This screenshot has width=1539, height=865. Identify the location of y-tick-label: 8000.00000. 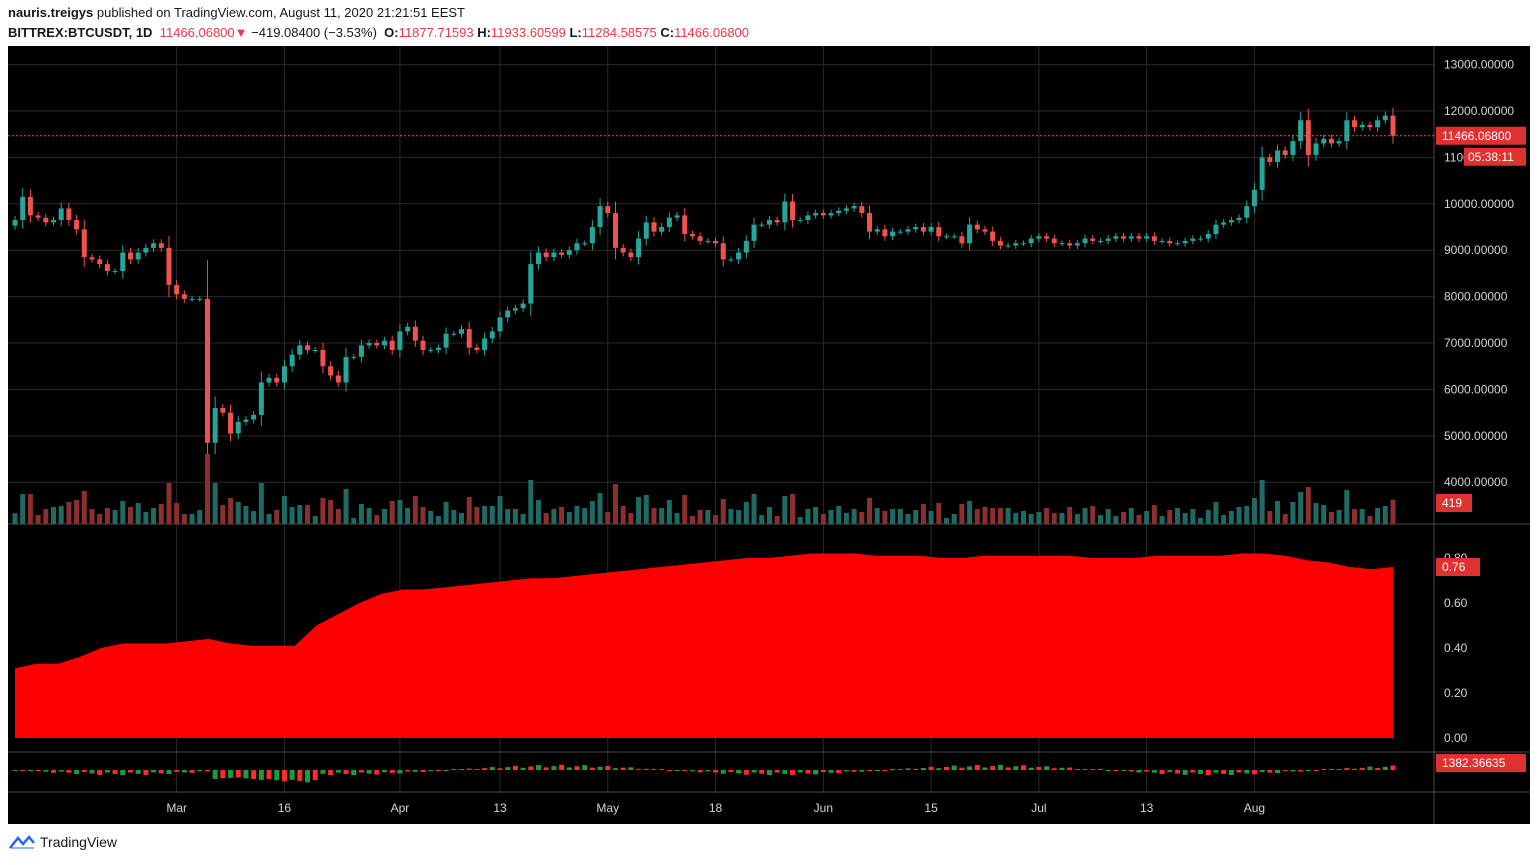
(1476, 297).